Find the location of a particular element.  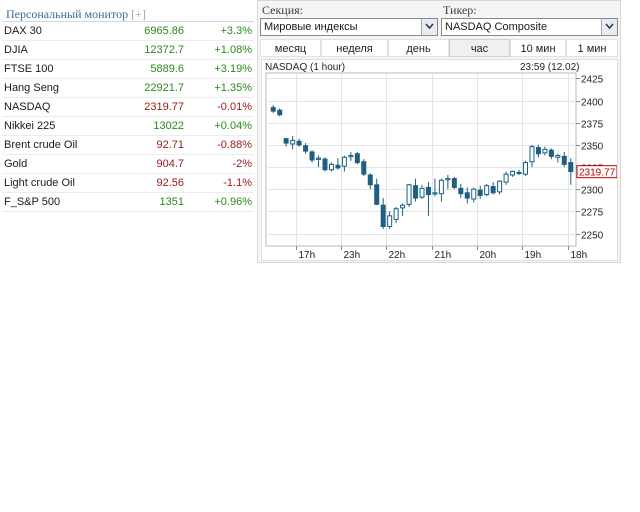

timeframe-tabs: месяц неделя день час 10 мин 1 мин is located at coordinates (439, 48).